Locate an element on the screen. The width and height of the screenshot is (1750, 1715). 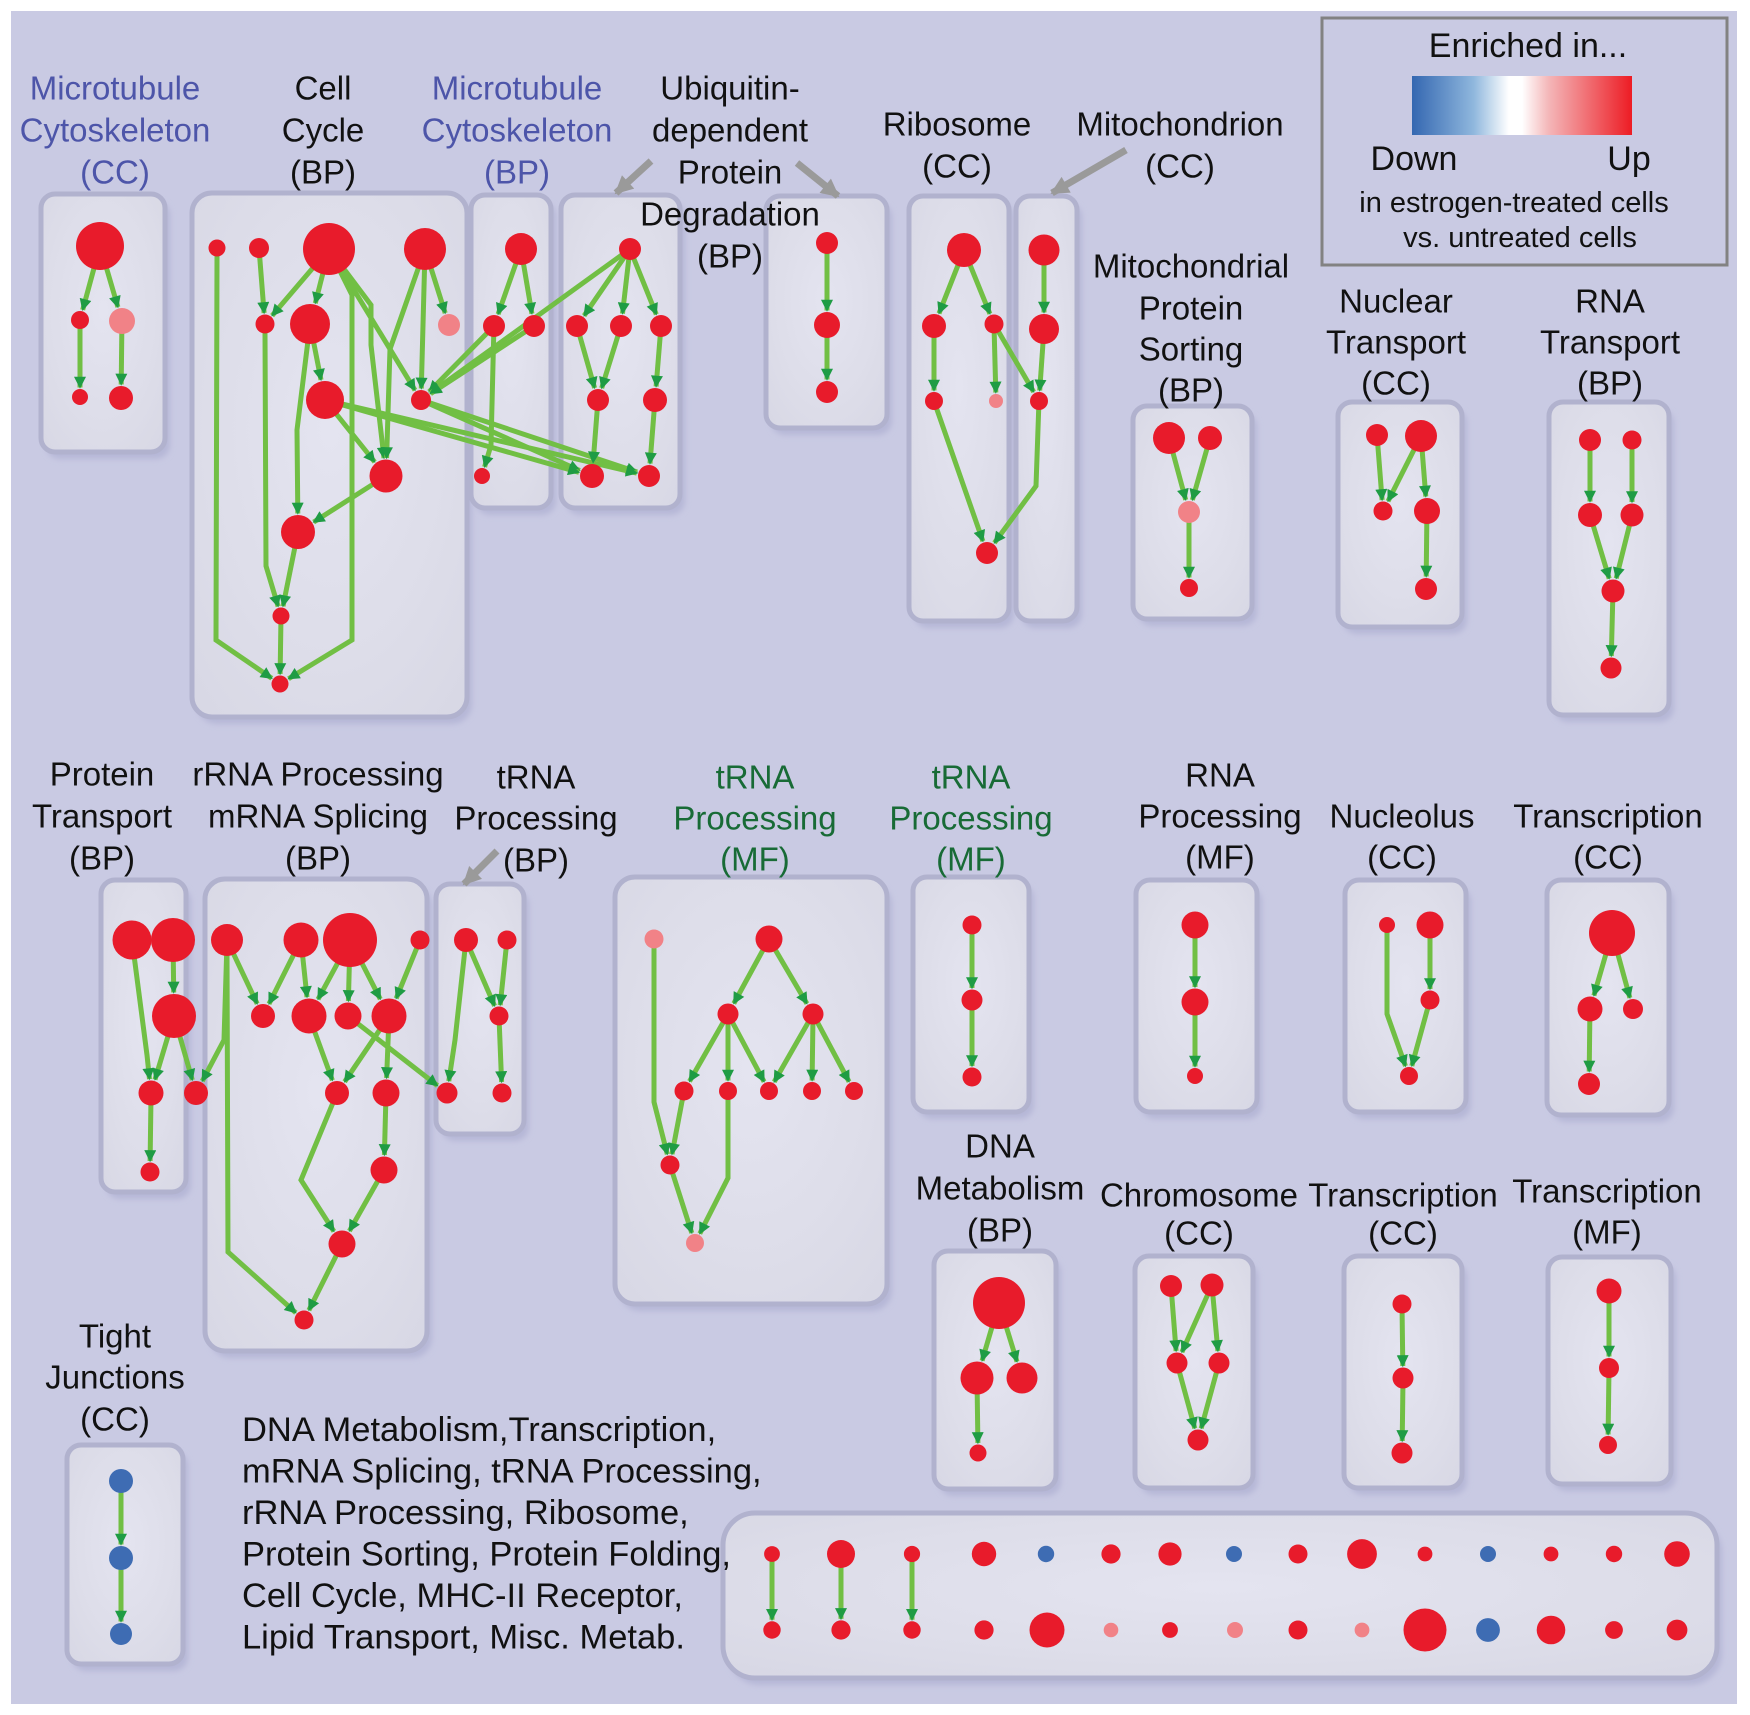
svg-text: Cell is located at coordinates (323, 88).